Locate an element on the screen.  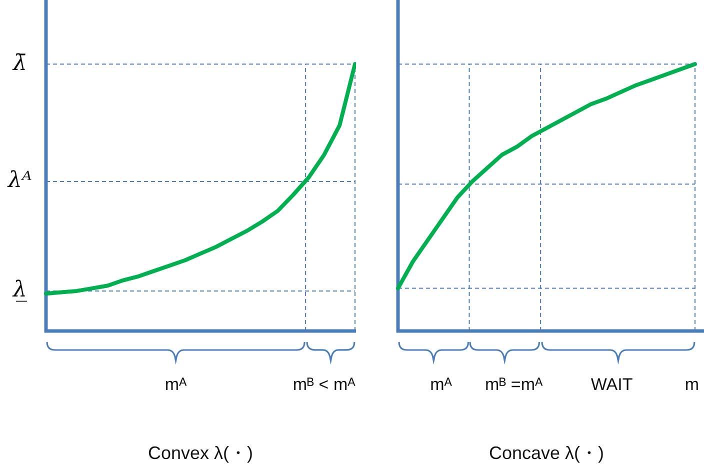
ref-line-label: λ̄ is located at coordinates (19, 63).